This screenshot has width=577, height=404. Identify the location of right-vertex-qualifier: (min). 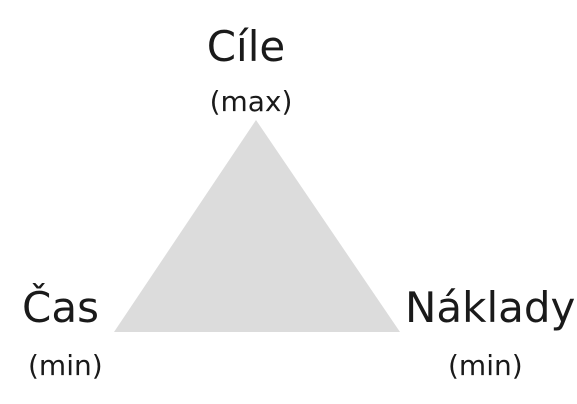
(485, 365).